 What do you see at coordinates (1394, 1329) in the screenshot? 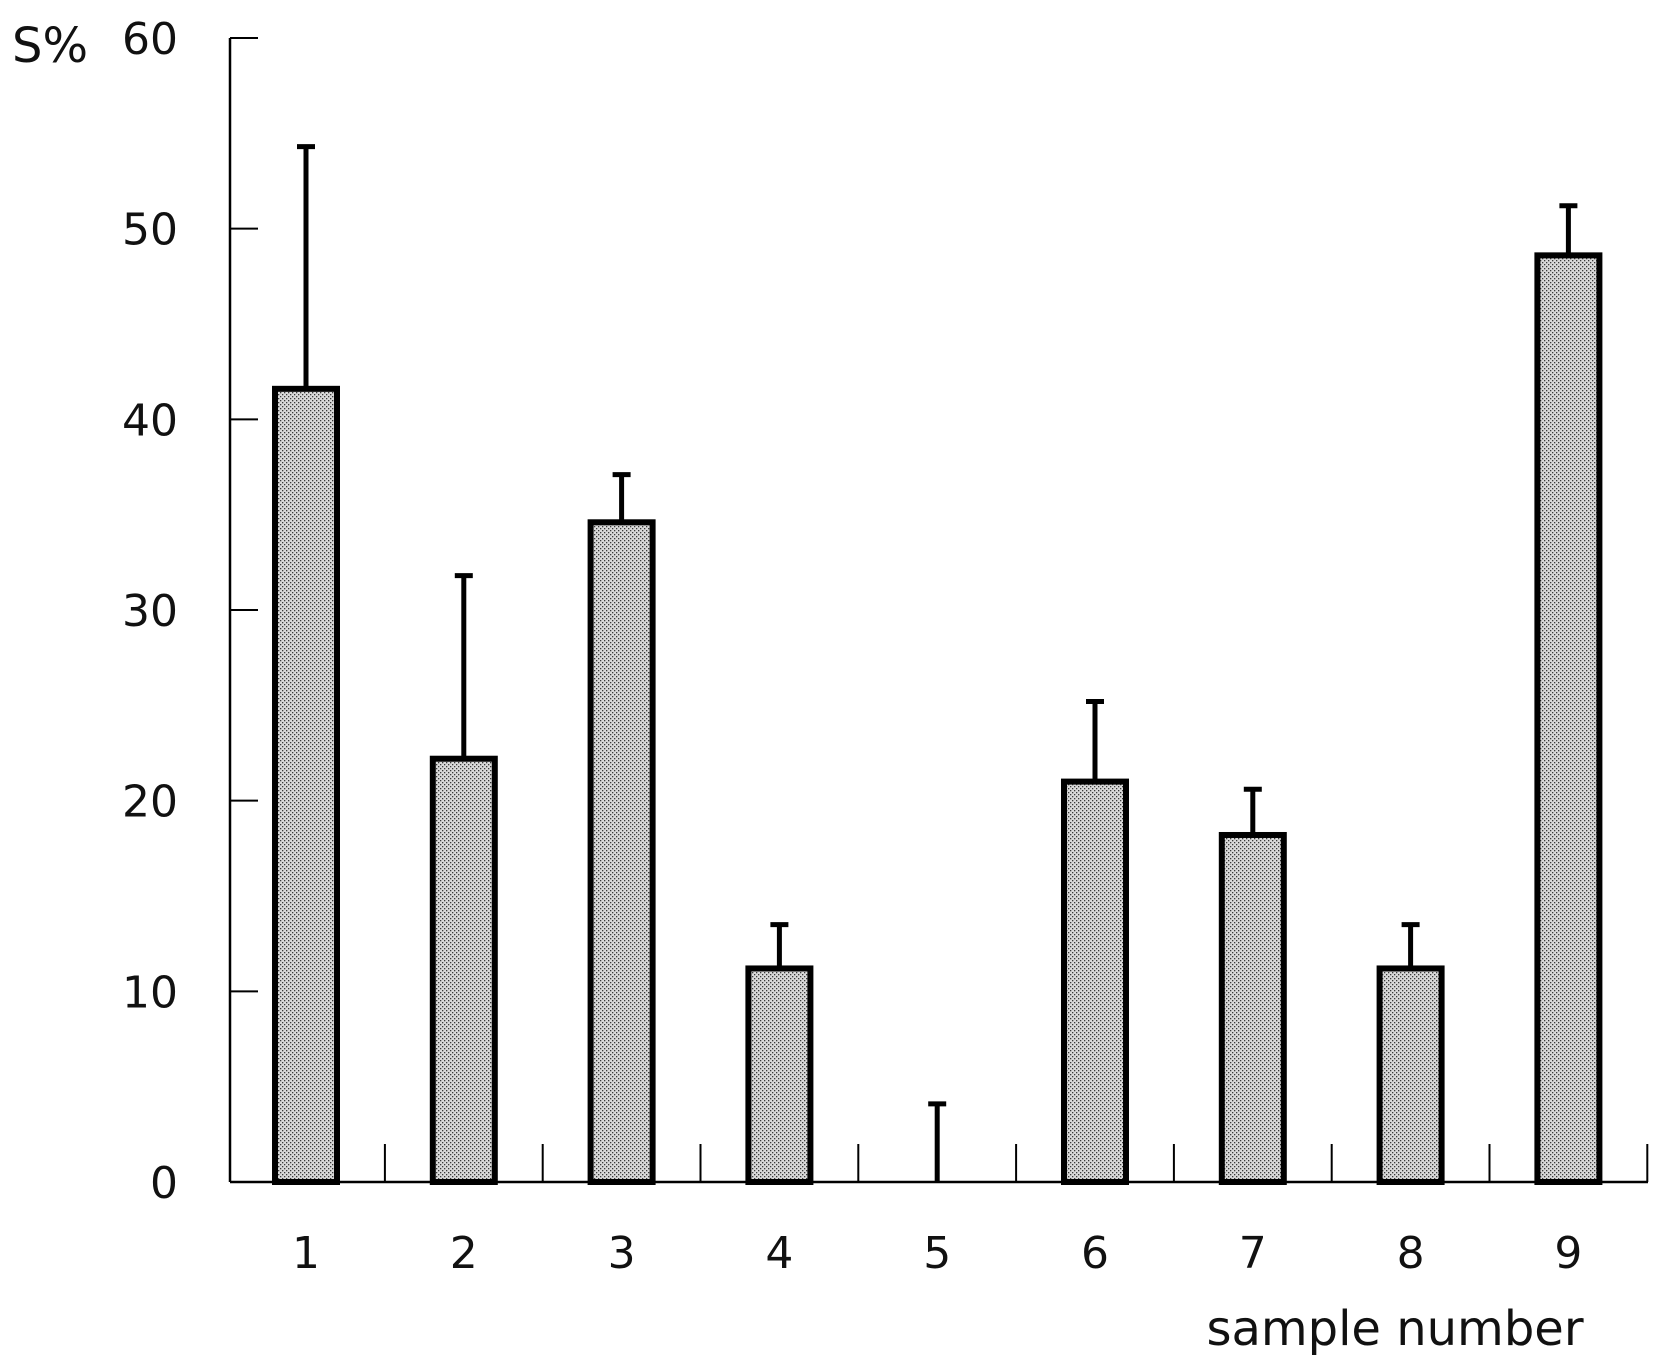
I see `x-axis-title: sample number` at bounding box center [1394, 1329].